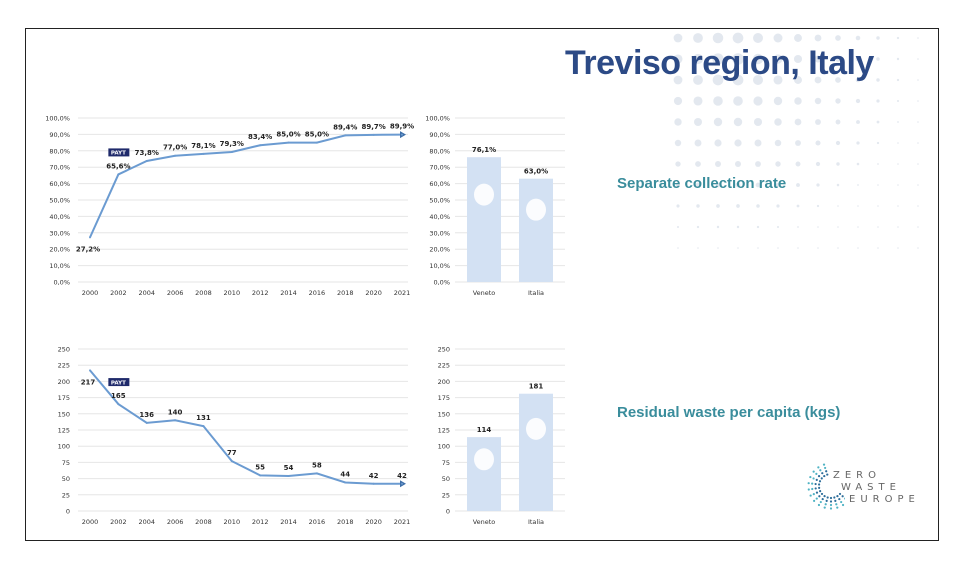  Describe the element at coordinates (702, 183) in the screenshot. I see `separate-collection-label: Separate collection rate` at that location.